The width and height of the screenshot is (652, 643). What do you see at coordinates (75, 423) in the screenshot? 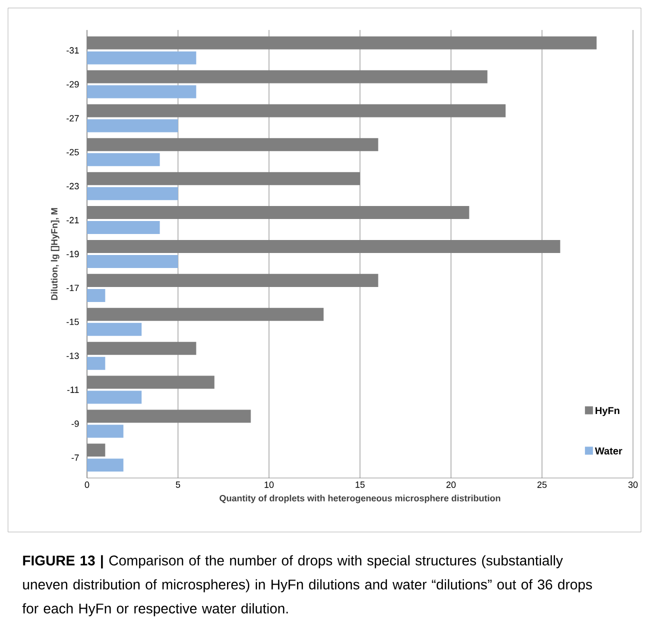
I see `y-tick-label: -9` at bounding box center [75, 423].